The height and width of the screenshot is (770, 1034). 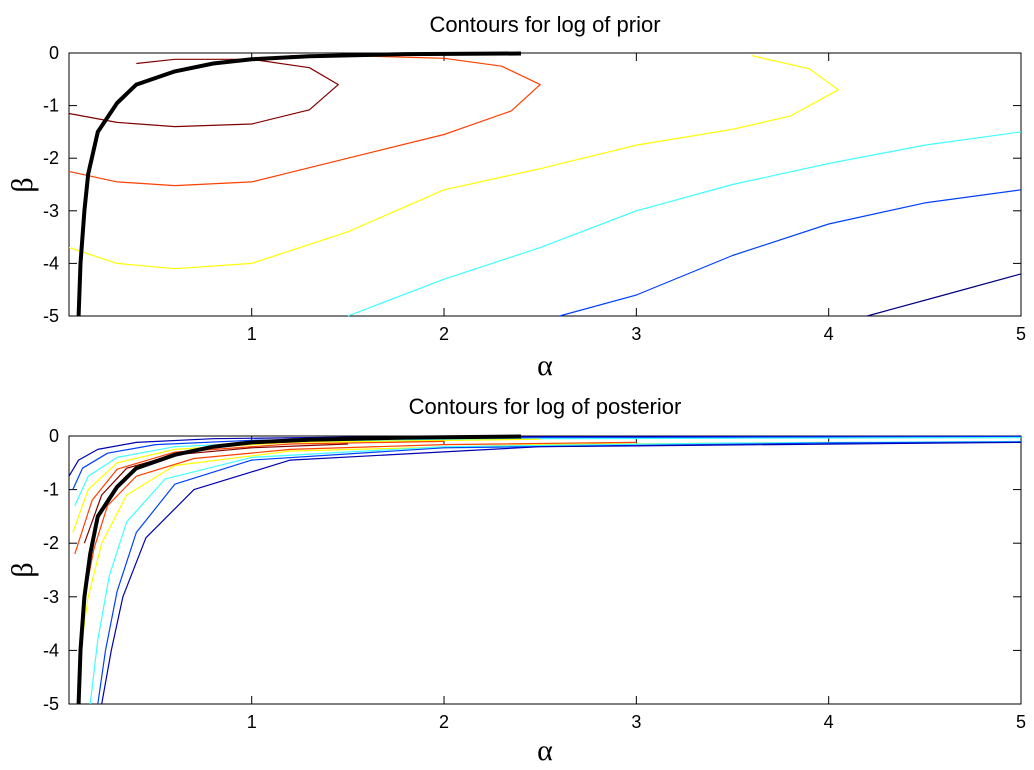 What do you see at coordinates (544, 24) in the screenshot?
I see `chart-title: Contours for log of prior` at bounding box center [544, 24].